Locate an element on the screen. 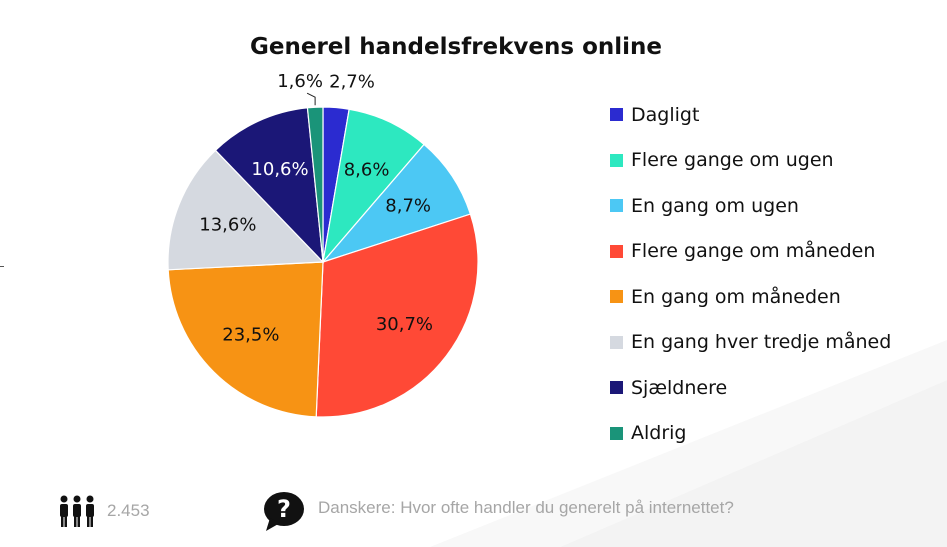 The image size is (947, 547). leader-line is located at coordinates (311, 99).